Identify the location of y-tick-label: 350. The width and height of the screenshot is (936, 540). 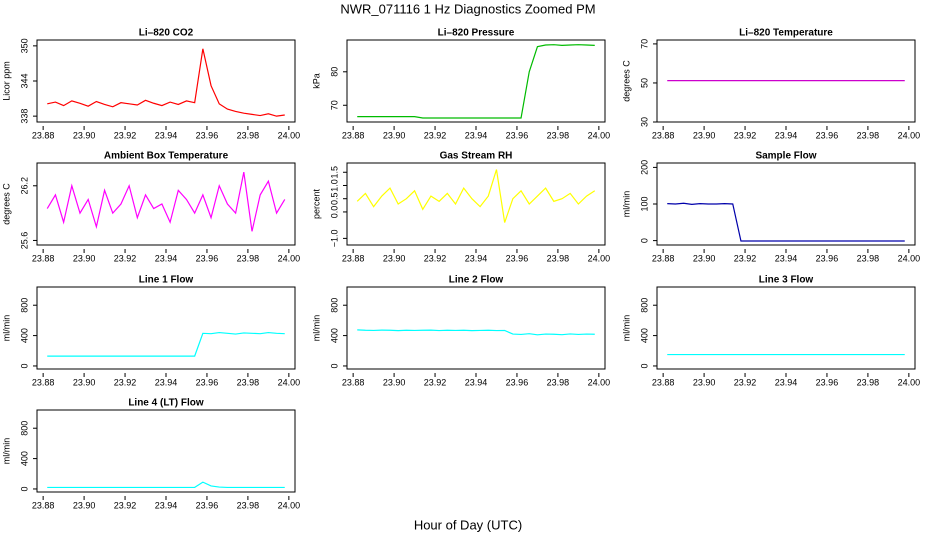
(24, 45).